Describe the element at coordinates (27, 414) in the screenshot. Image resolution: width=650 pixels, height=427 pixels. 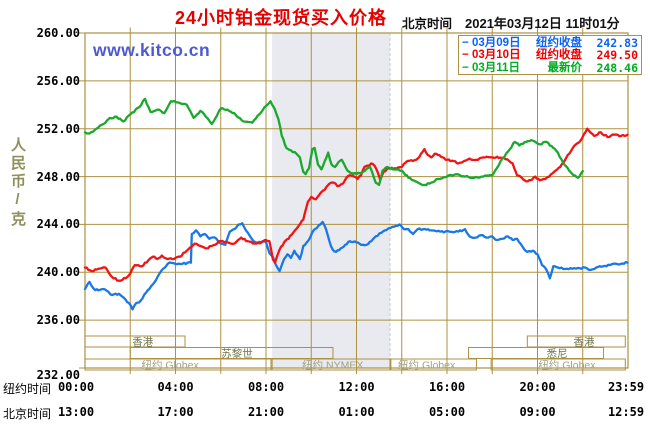
I see `beijing-time-axis-label: 北京时间` at that location.